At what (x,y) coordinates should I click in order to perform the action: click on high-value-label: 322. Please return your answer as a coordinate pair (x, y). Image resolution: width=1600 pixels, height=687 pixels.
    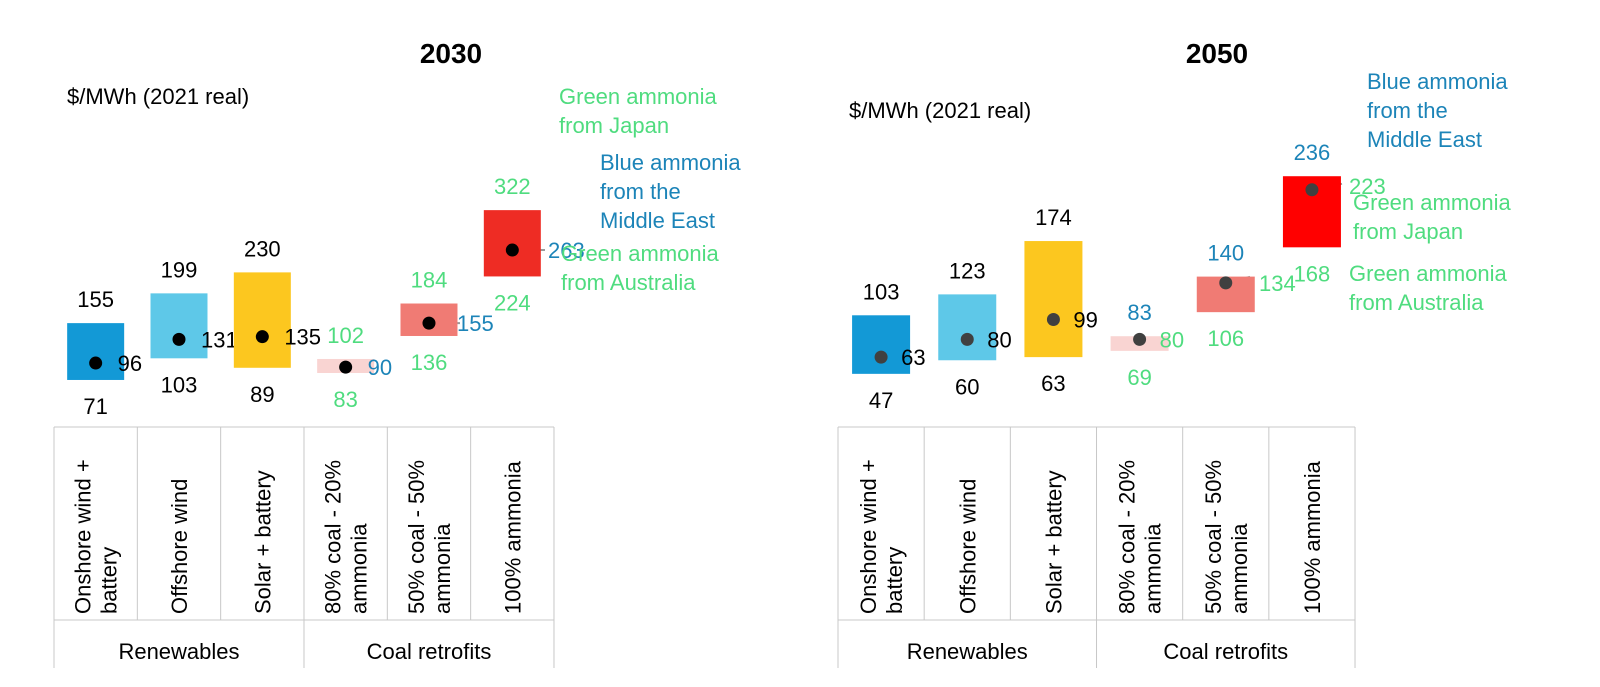
    Looking at the image, I should click on (512, 186).